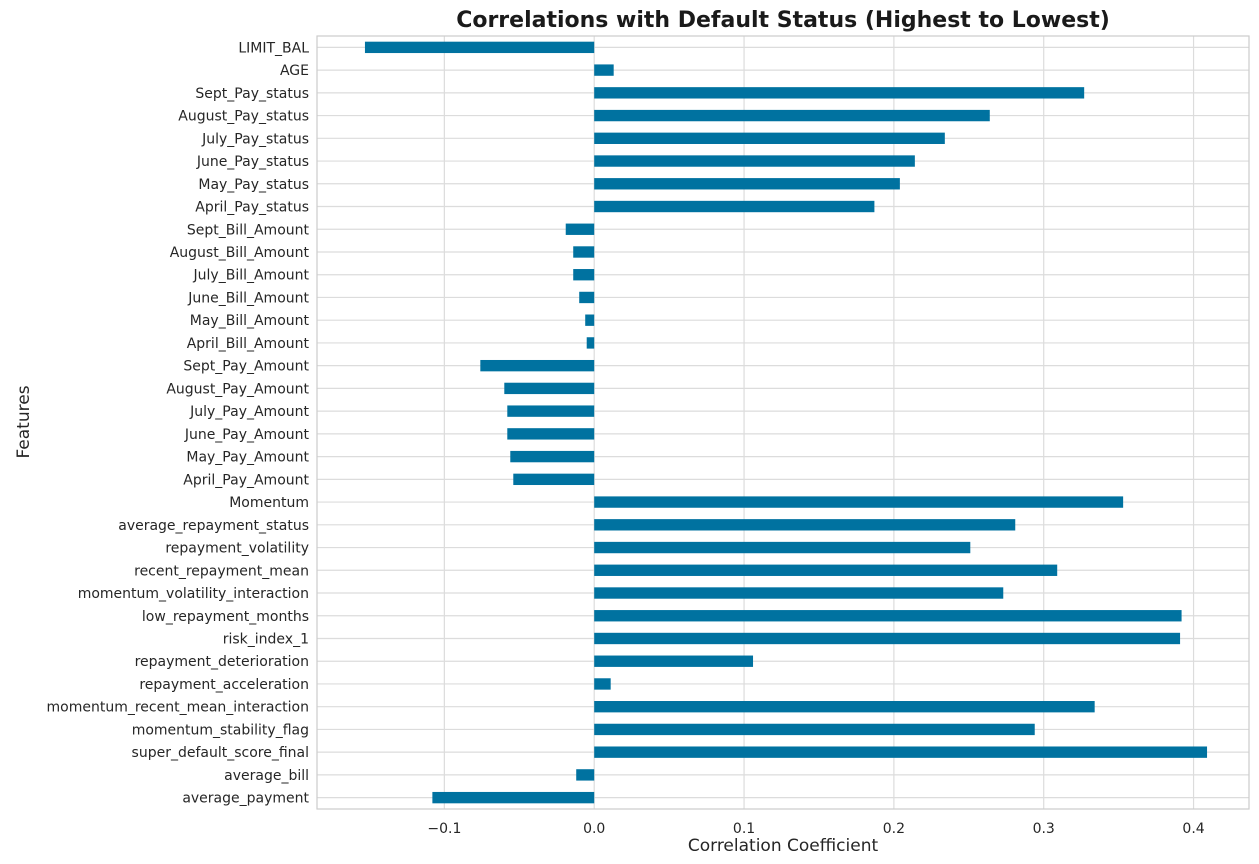 The image size is (1259, 864). I want to click on y-tick-label: risk_index_1, so click(266, 639).